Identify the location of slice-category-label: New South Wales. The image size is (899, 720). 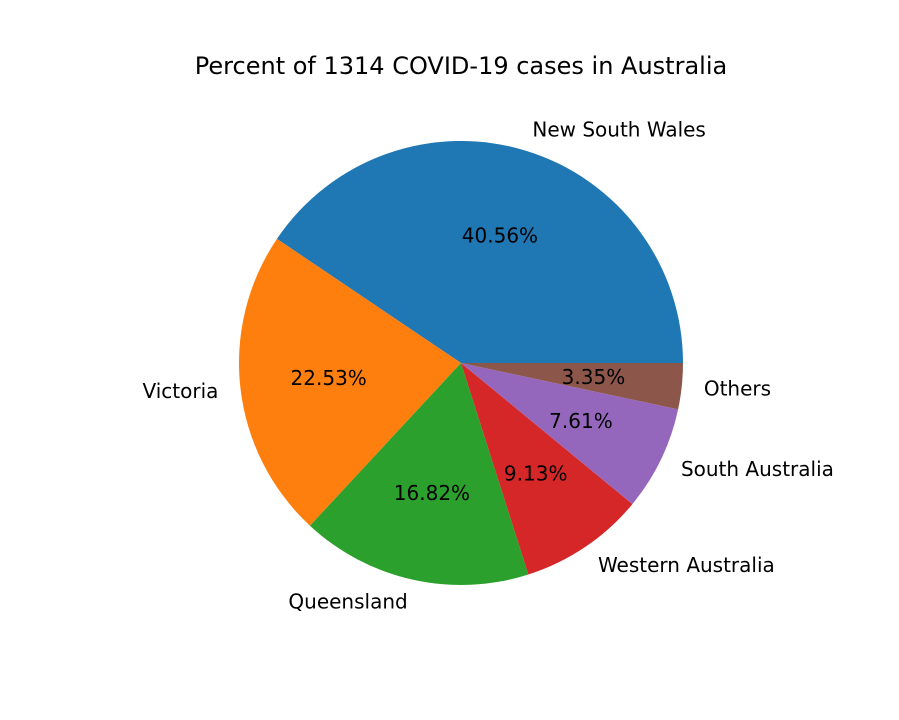
(619, 129).